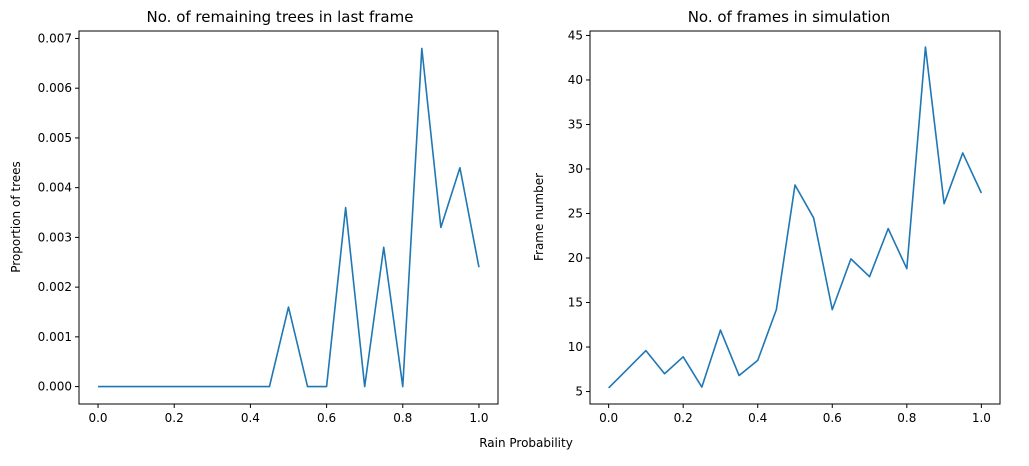 Image resolution: width=1029 pixels, height=466 pixels. What do you see at coordinates (16, 217) in the screenshot?
I see `y-axis-label: Proportion of trees` at bounding box center [16, 217].